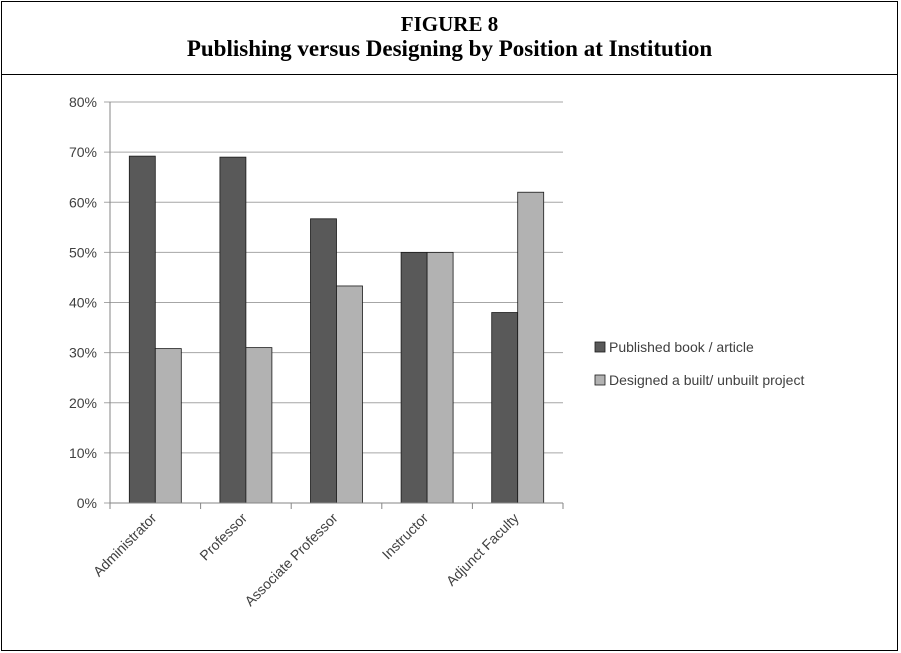 This screenshot has height=653, width=901. What do you see at coordinates (223, 537) in the screenshot?
I see `x-tick-label: Professor` at bounding box center [223, 537].